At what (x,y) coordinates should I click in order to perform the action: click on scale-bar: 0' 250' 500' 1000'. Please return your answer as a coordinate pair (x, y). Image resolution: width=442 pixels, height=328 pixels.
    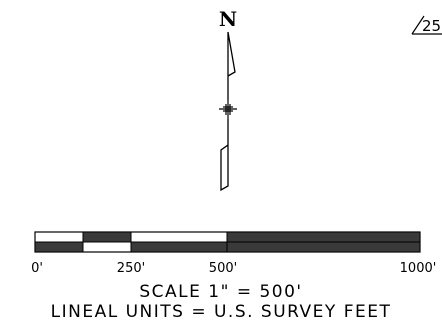
    Looking at the image, I should click on (234, 253).